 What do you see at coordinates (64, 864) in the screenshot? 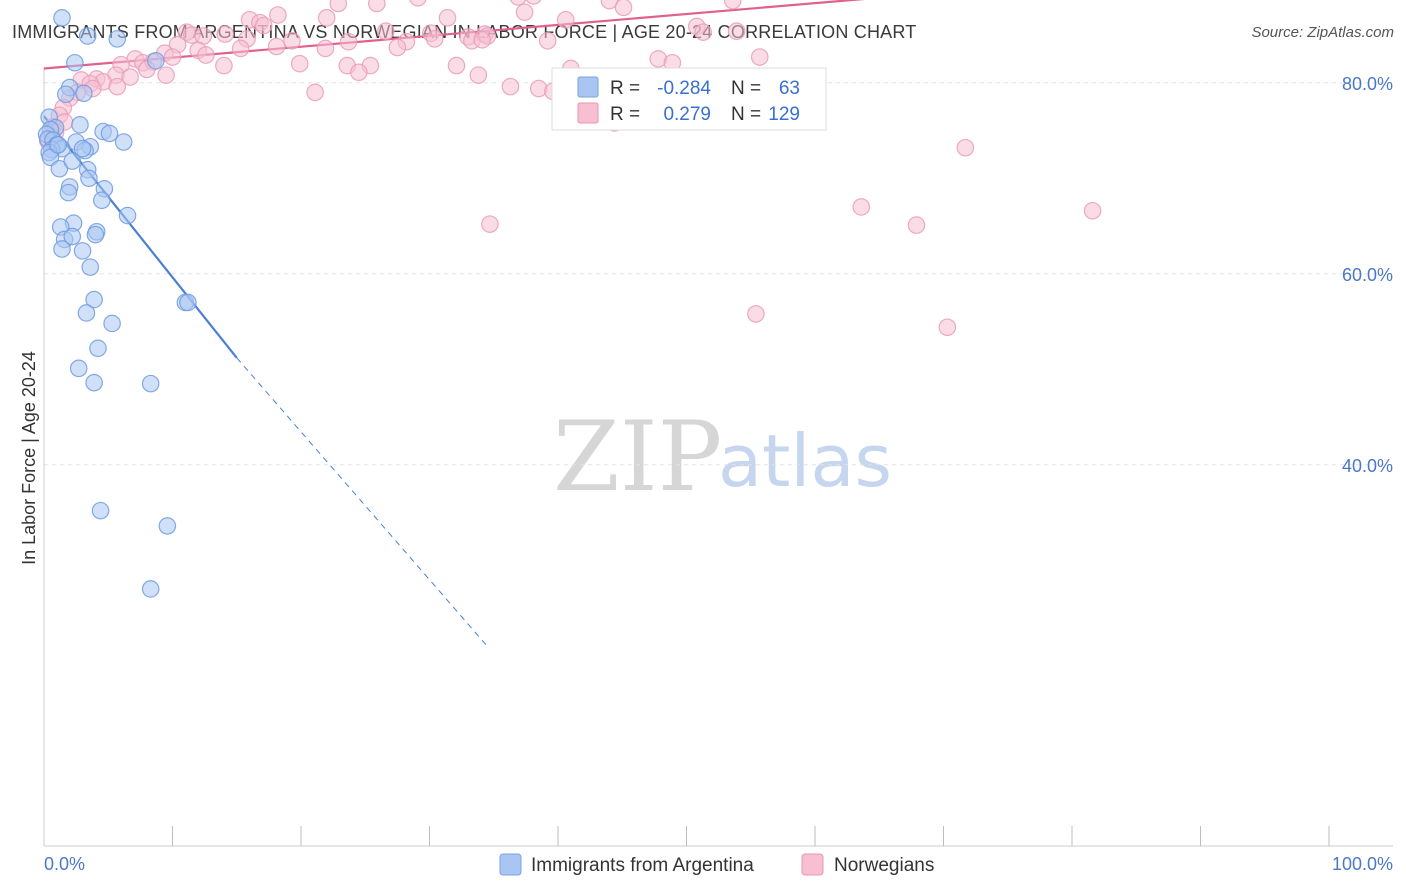
I see `x-tick-label-min: 0.0%` at bounding box center [64, 864].